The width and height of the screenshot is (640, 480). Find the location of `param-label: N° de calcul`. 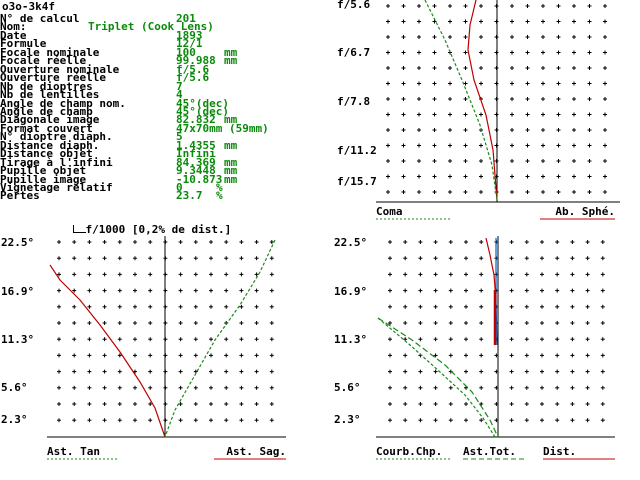

param-label: N° de calcul is located at coordinates (40, 18).